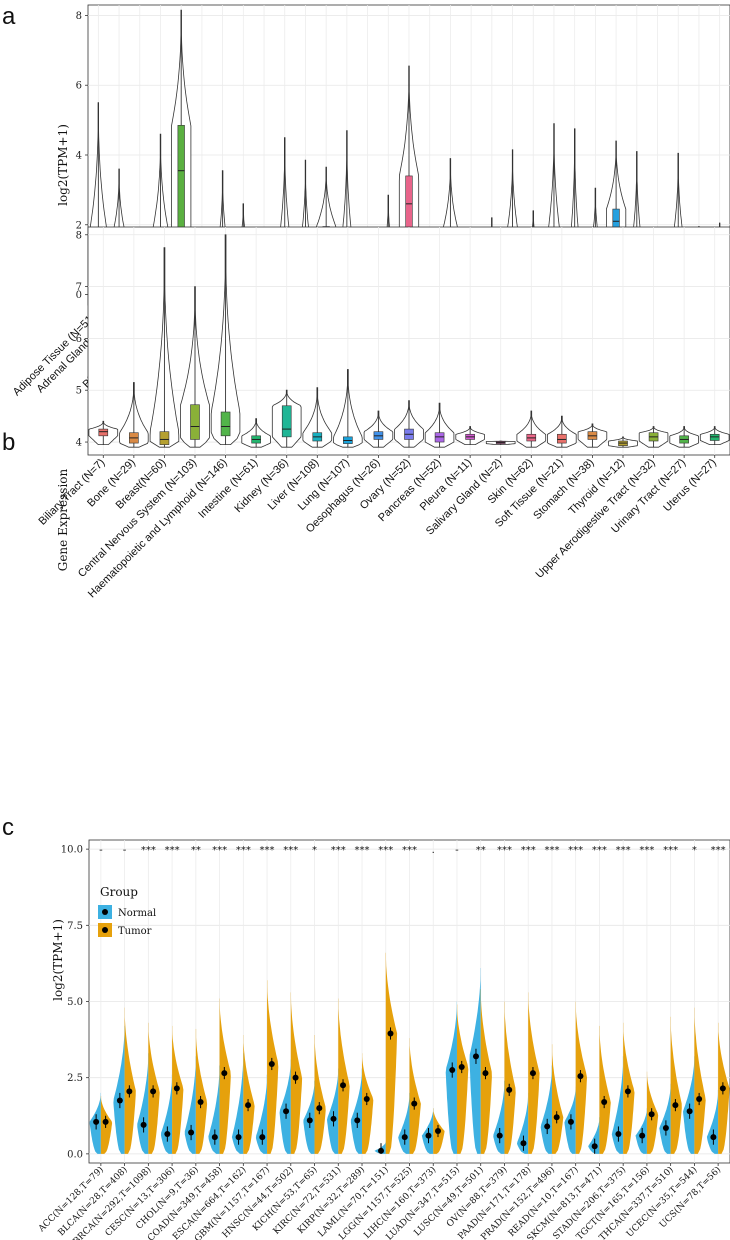 Image resolution: width=730 pixels, height=1240 pixels. I want to click on panel-c-y-axis-label: log2(TPM+1), so click(58, 960).